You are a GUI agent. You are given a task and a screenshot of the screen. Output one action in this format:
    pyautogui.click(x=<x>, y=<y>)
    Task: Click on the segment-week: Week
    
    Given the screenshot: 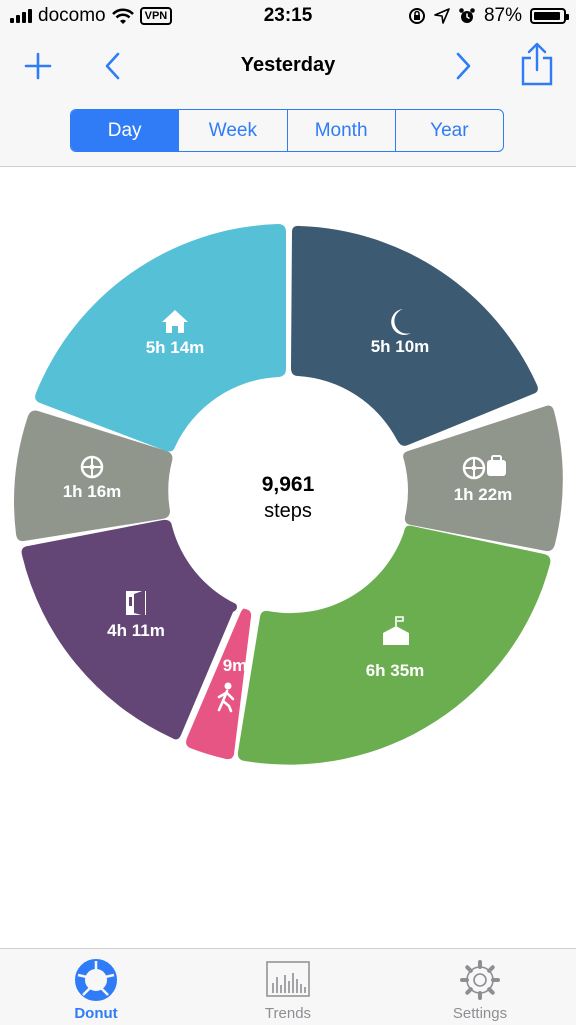 What is the action you would take?
    pyautogui.click(x=232, y=130)
    